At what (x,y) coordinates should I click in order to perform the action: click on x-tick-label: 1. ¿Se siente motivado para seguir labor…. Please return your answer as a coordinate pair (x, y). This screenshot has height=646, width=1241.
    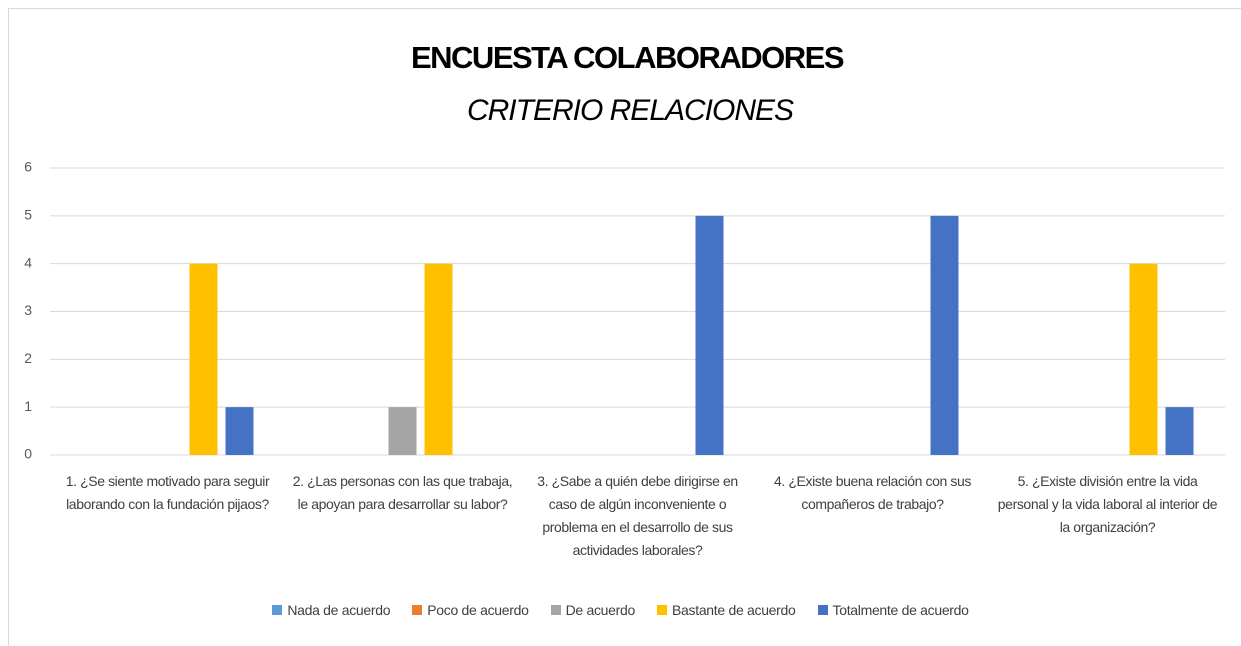
    Looking at the image, I should click on (167, 492).